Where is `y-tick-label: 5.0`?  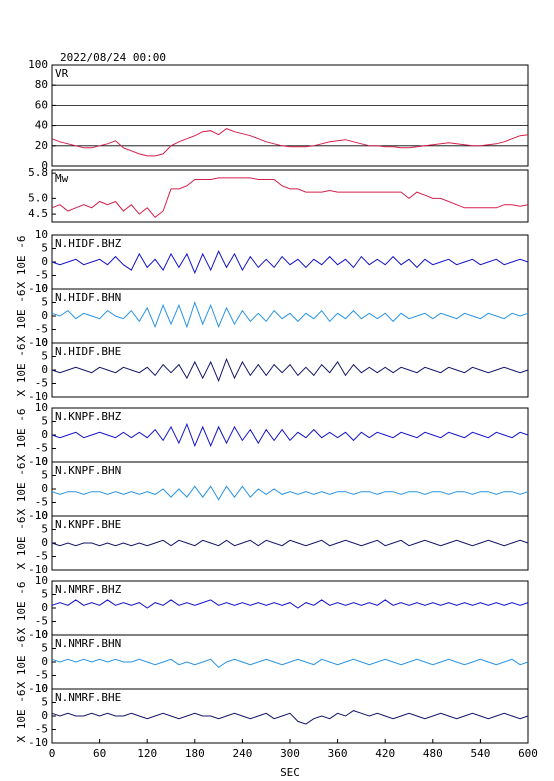
y-tick-label: 5.0 is located at coordinates (38, 197).